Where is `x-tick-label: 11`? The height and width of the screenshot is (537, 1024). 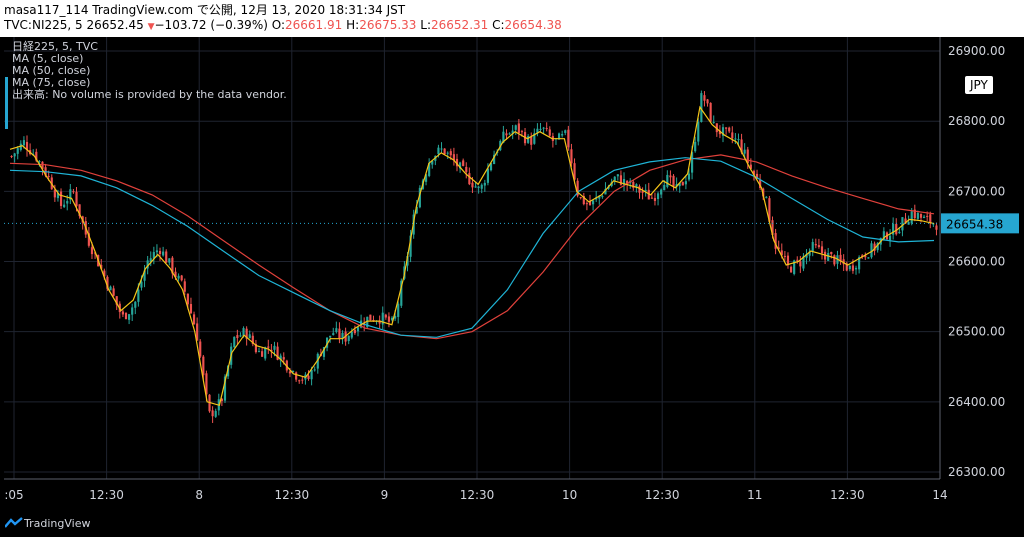 x-tick-label: 11 is located at coordinates (754, 495).